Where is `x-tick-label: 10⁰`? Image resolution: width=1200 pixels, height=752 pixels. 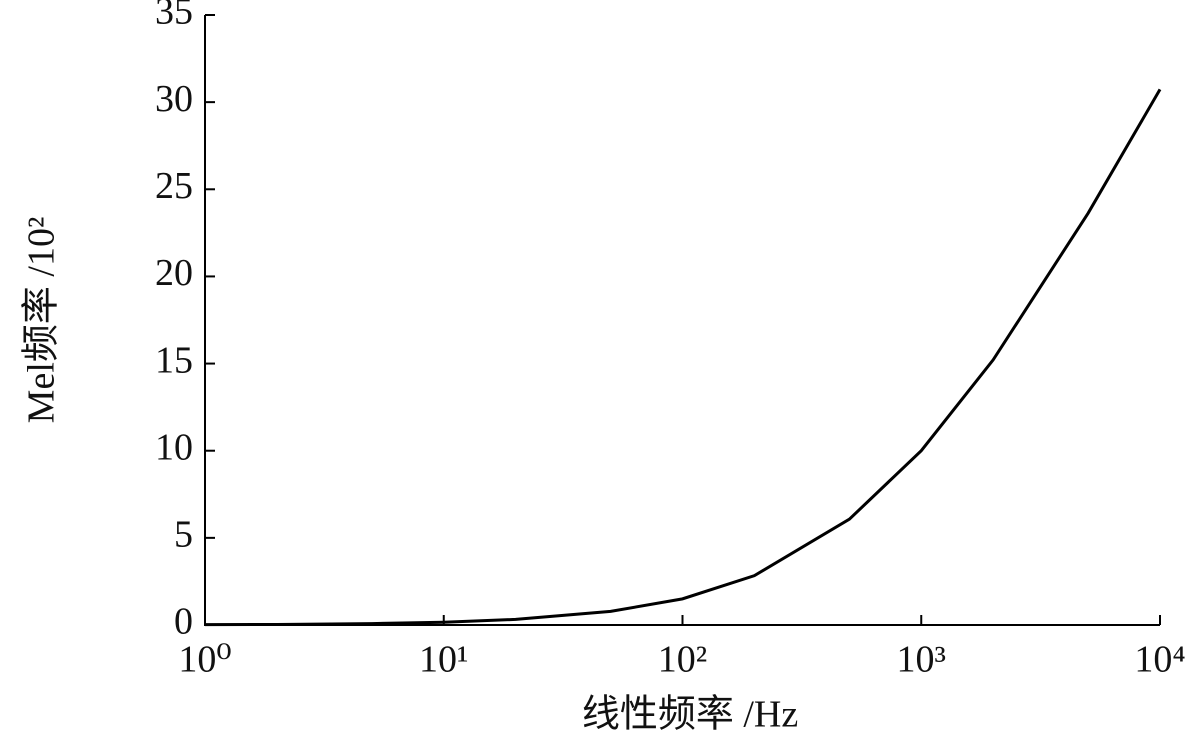 x-tick-label: 10⁰ is located at coordinates (204, 660).